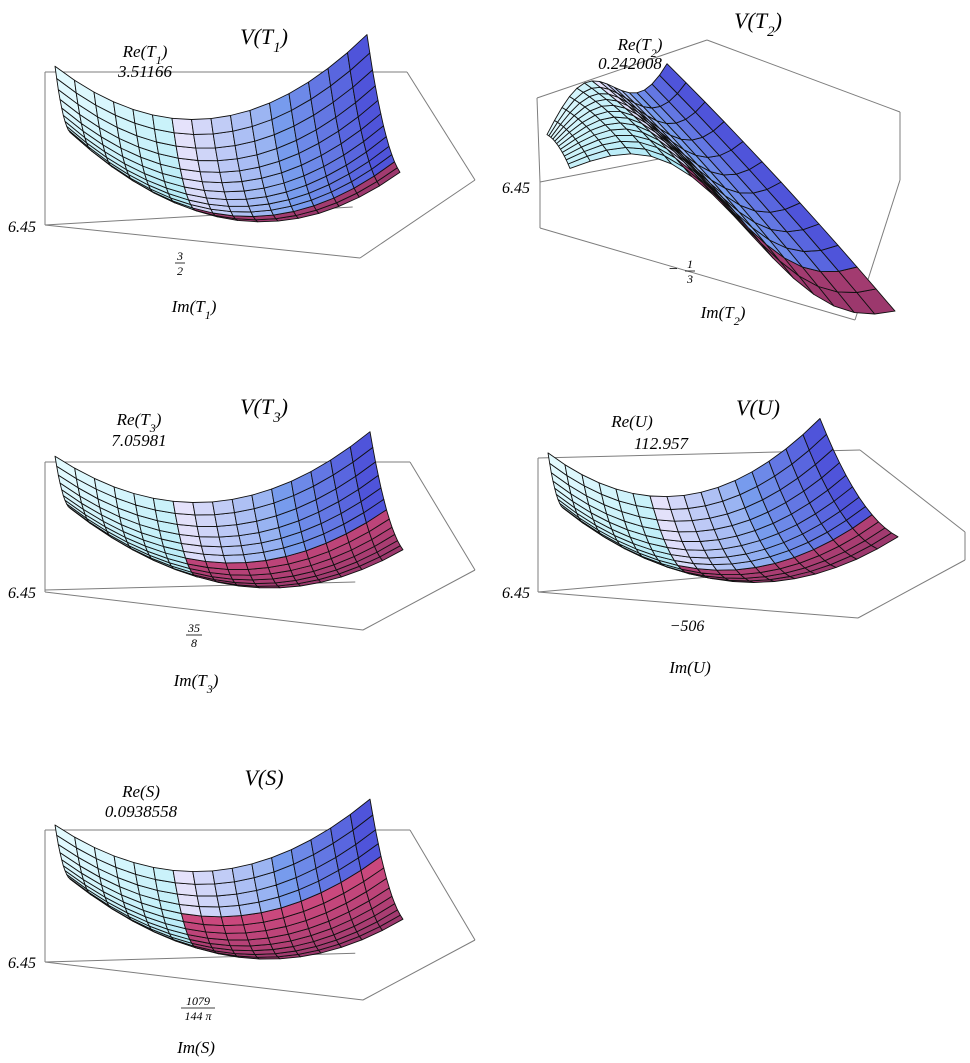  I want to click on x-tick-denominator: 2, so click(180, 271).